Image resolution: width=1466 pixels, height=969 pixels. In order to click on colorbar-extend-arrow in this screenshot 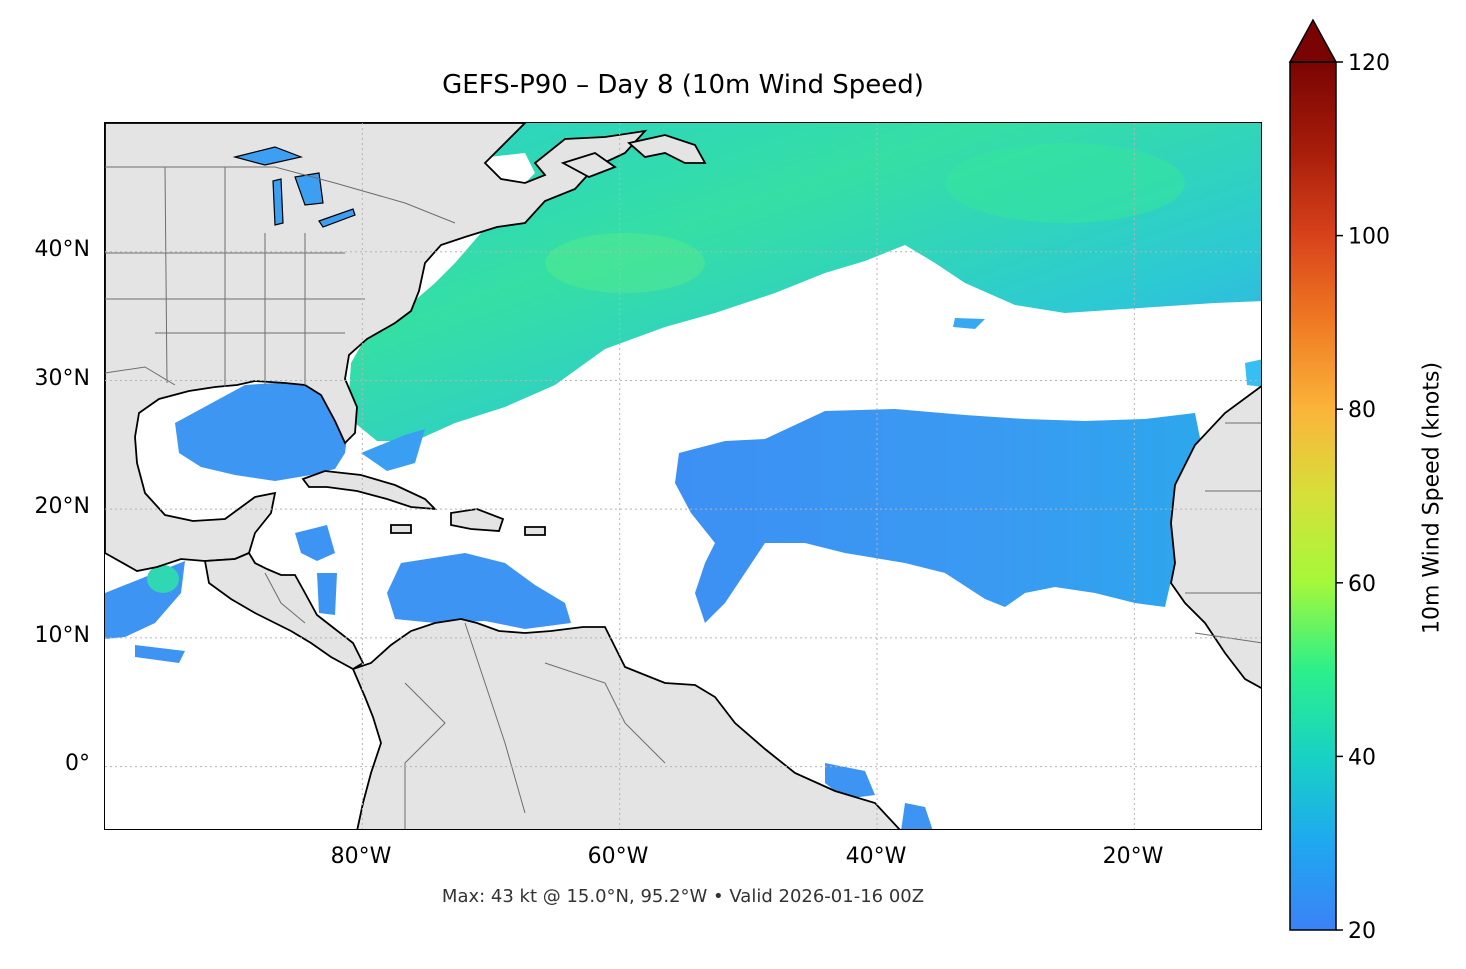, I will do `click(1313, 40)`.